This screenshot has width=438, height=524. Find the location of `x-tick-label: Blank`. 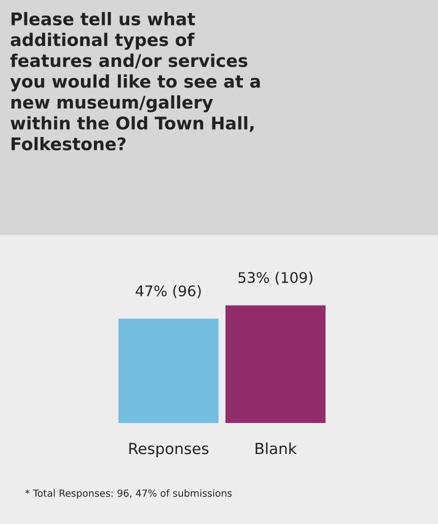

x-tick-label: Blank is located at coordinates (276, 448).